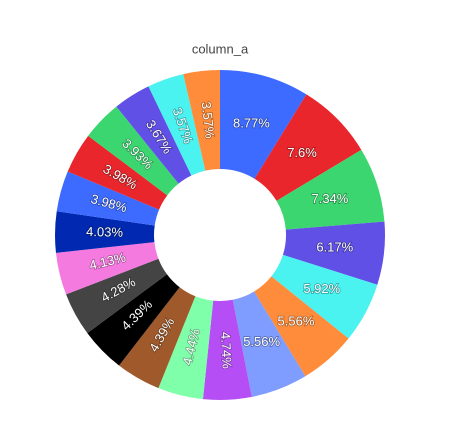 The image size is (465, 437). I want to click on slice-label: 7.6%, so click(302, 152).